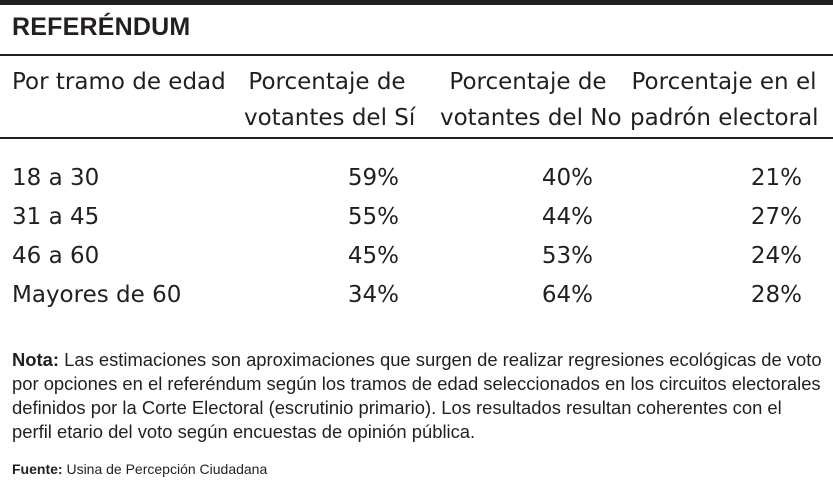 Image resolution: width=833 pixels, height=498 pixels. Describe the element at coordinates (776, 178) in the screenshot. I see `row-roll-percent: 21%` at that location.